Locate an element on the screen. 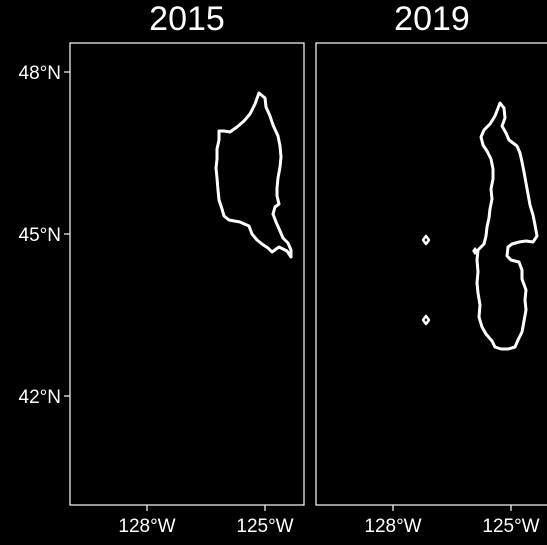 The height and width of the screenshot is (545, 547). x-axis: 128°W 125°W 128°W 125°W is located at coordinates (329, 521).